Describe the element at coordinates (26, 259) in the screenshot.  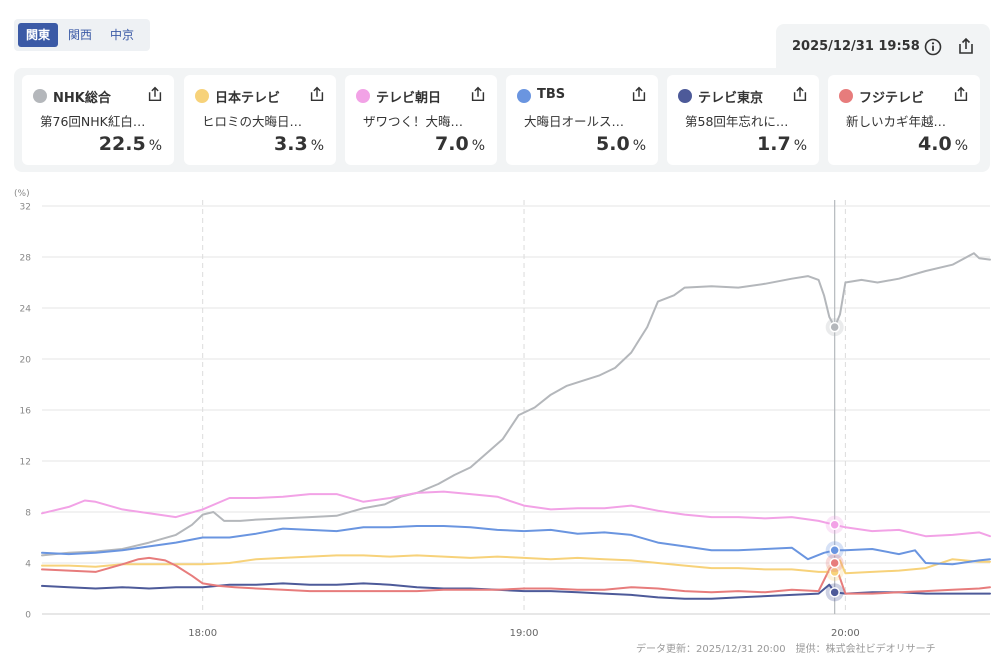
I see `y-tick-label: 28` at that location.